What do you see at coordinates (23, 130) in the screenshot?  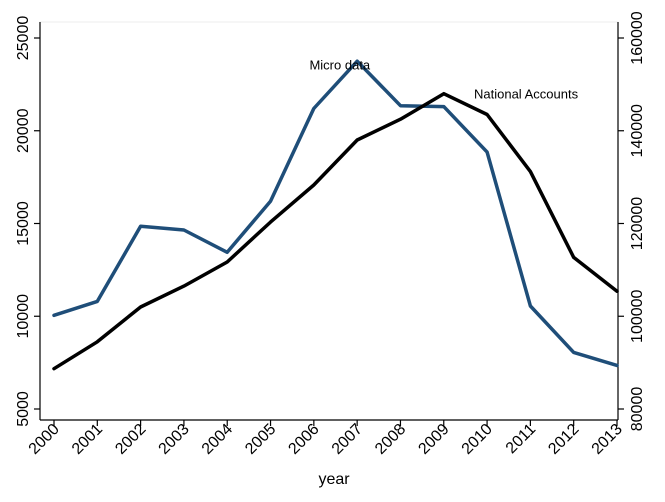 I see `y-left-tick-label: 20000` at bounding box center [23, 130].